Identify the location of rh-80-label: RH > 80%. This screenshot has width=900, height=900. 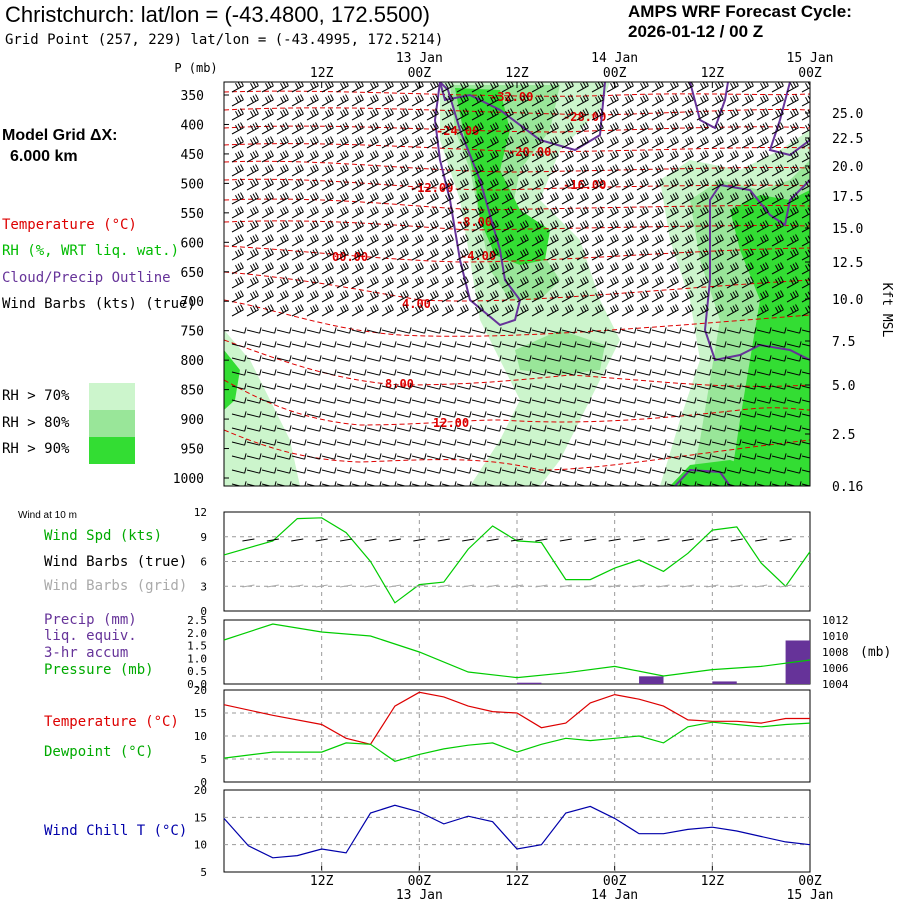
(36, 423).